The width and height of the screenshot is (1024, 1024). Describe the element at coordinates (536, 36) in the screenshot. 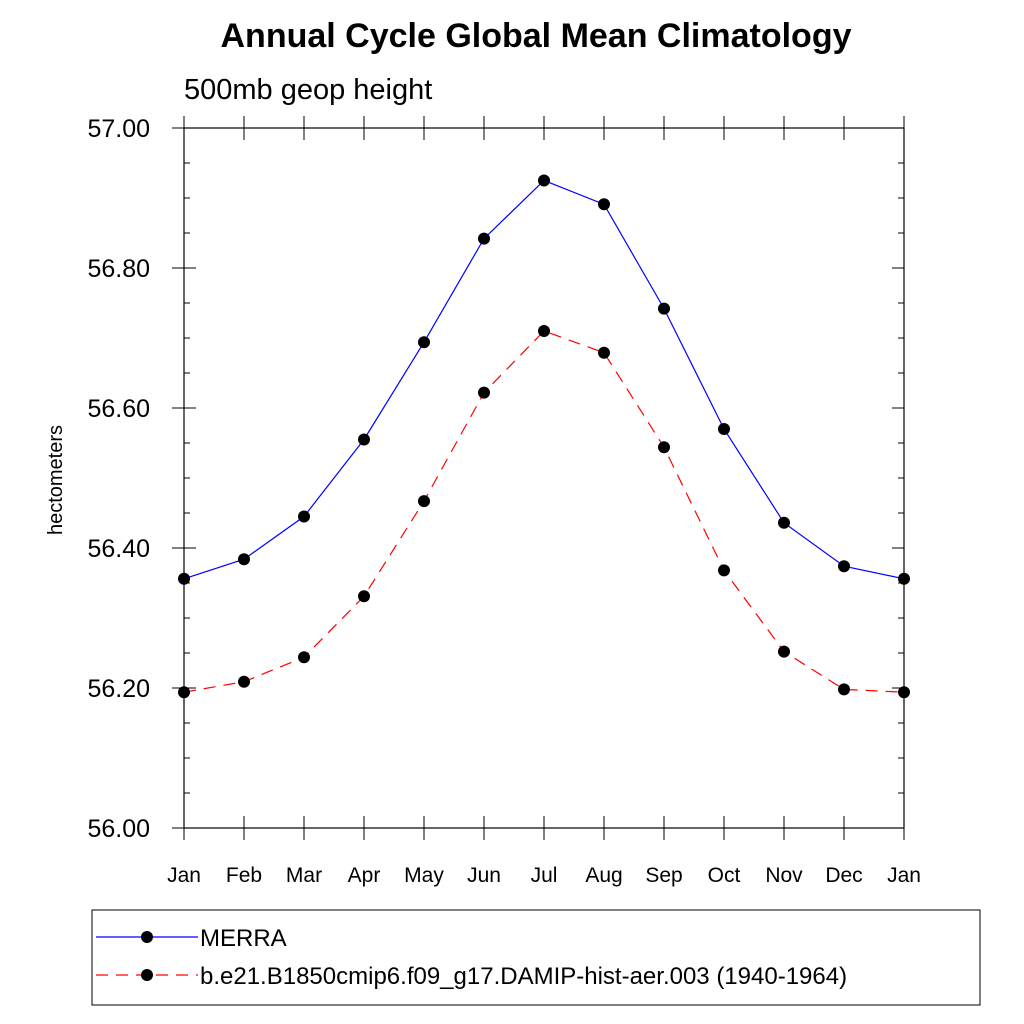

I see `chart-title: Annual Cycle Global Mean Climatology` at that location.